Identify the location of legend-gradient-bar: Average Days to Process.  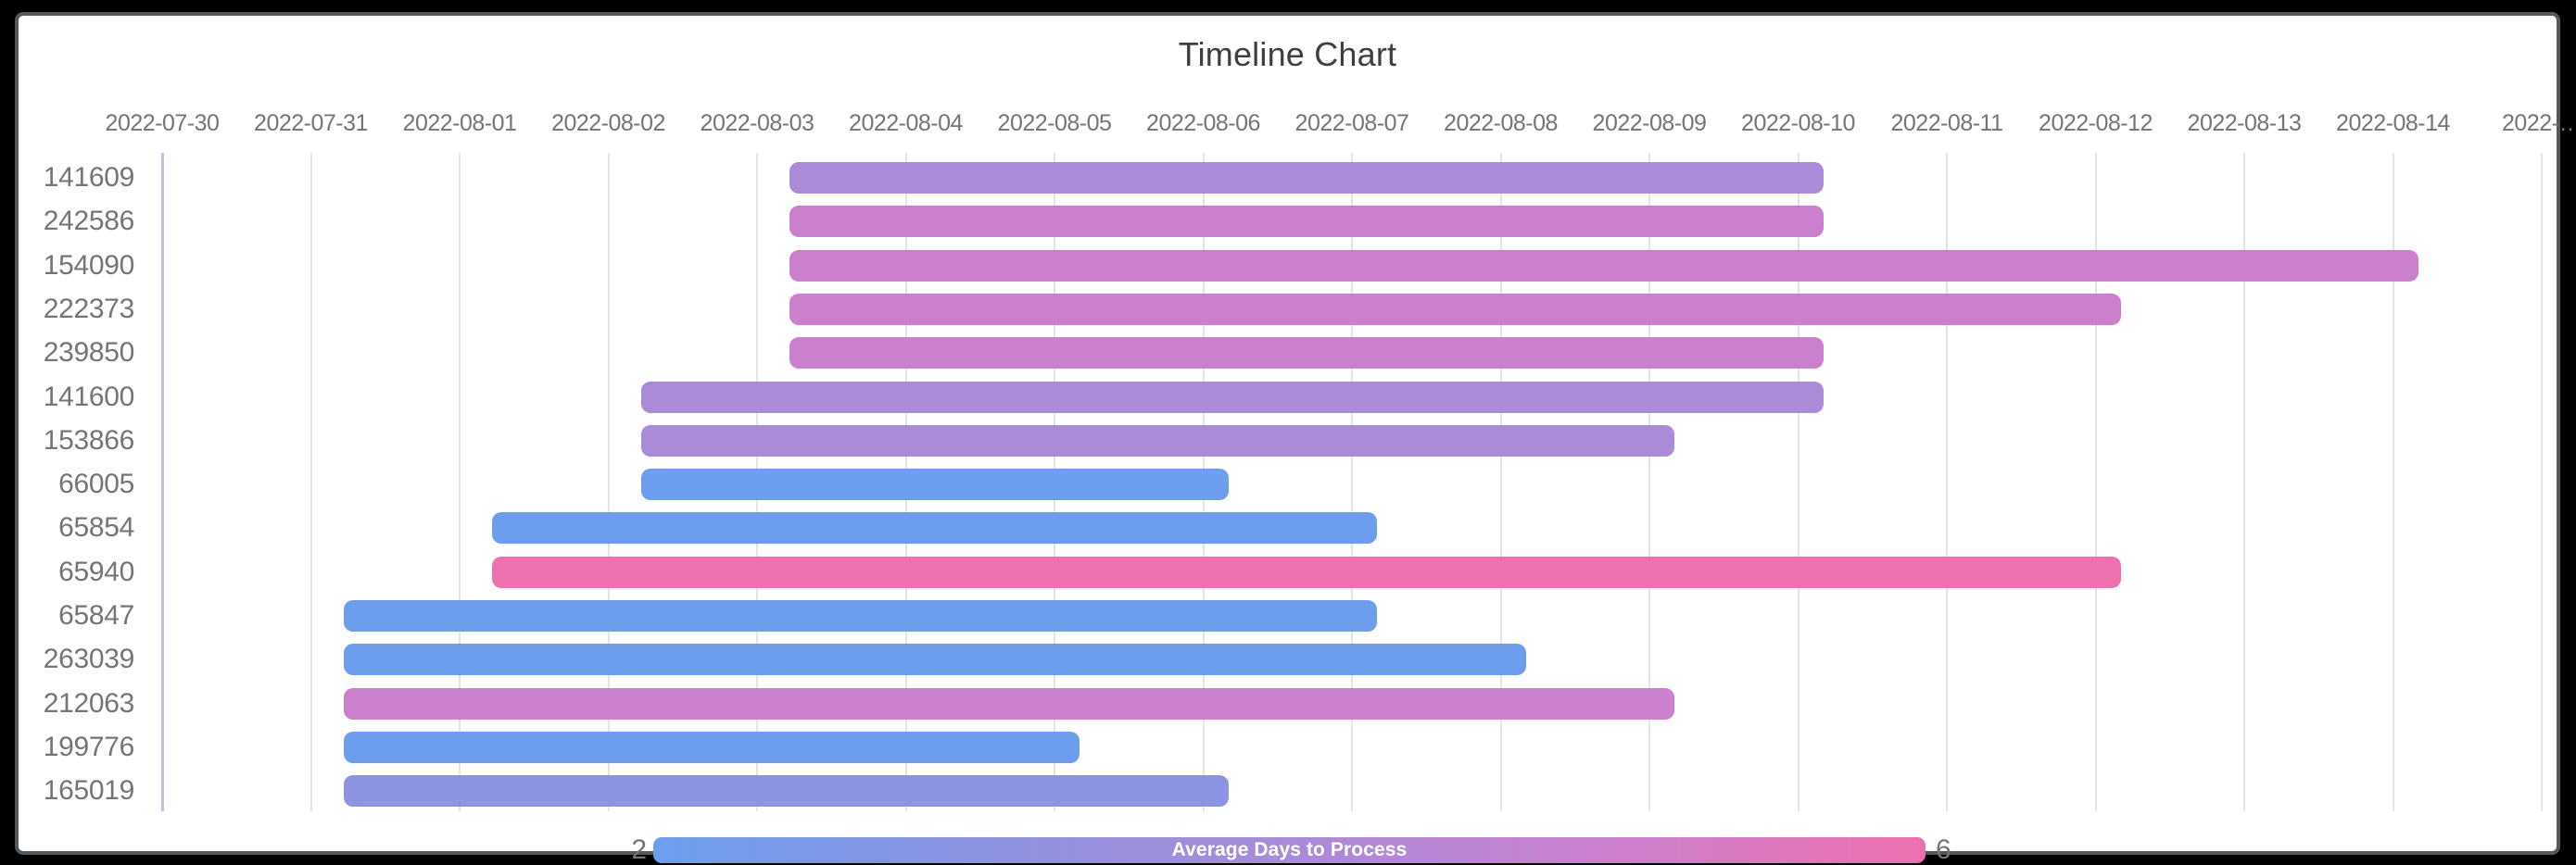
(1289, 850).